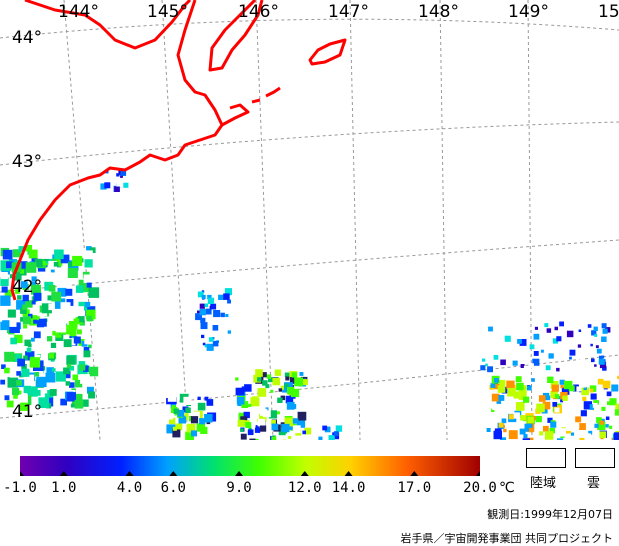  I want to click on land-legend-swatch, so click(546, 458).